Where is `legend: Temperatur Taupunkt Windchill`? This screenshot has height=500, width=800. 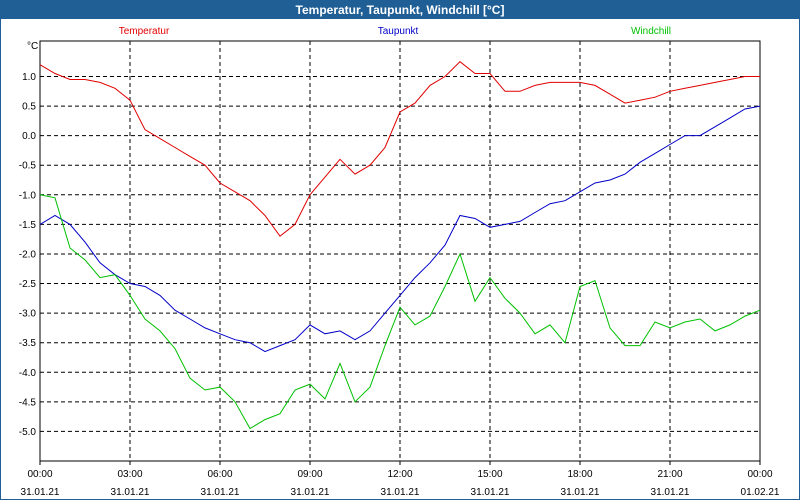
legend: Temperatur Taupunkt Windchill is located at coordinates (395, 31).